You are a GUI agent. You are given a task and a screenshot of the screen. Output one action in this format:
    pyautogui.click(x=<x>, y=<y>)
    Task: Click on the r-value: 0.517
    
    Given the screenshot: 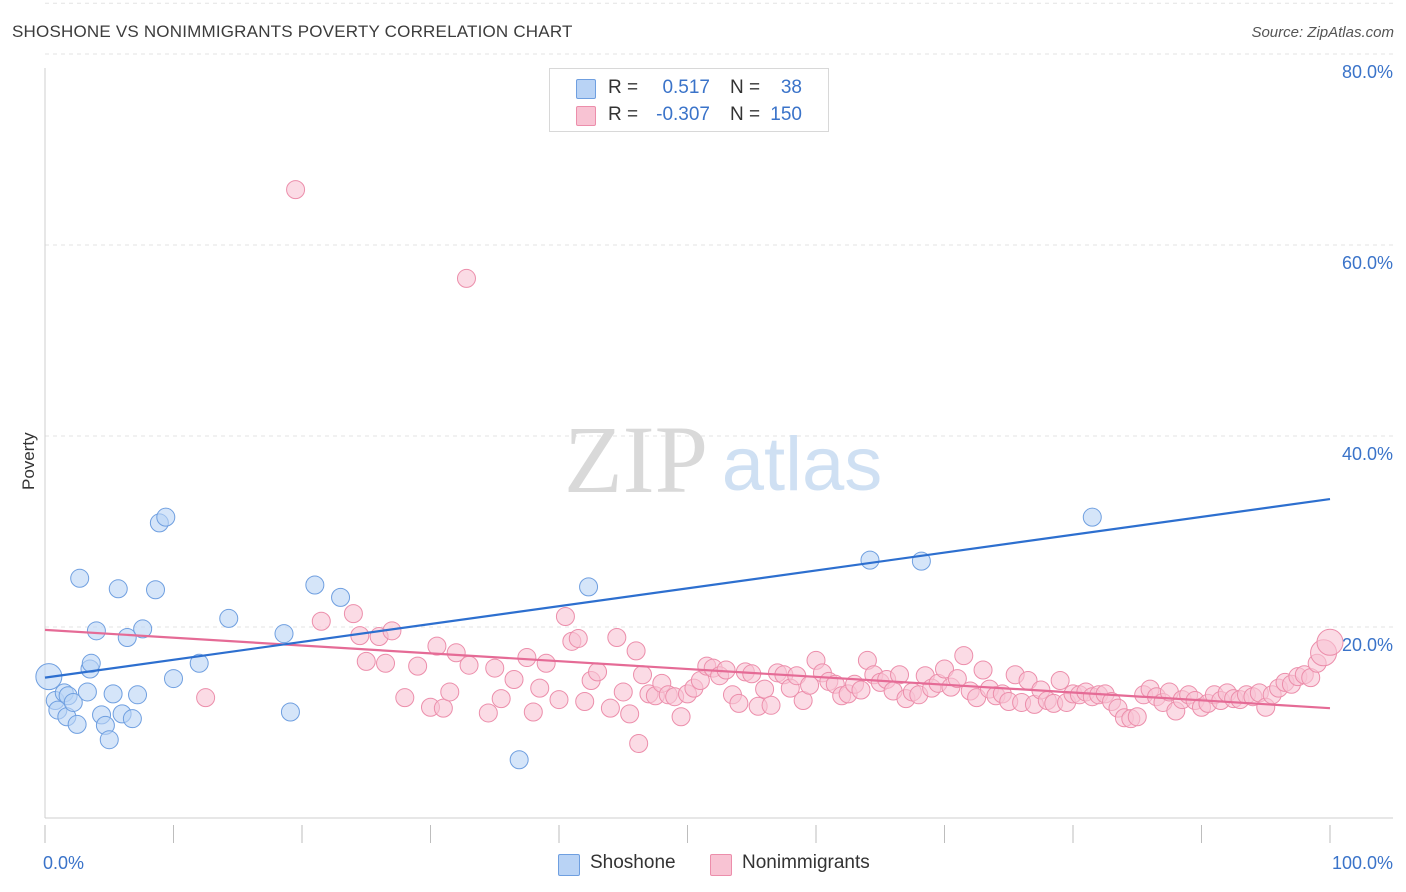 What is the action you would take?
    pyautogui.click(x=686, y=87)
    